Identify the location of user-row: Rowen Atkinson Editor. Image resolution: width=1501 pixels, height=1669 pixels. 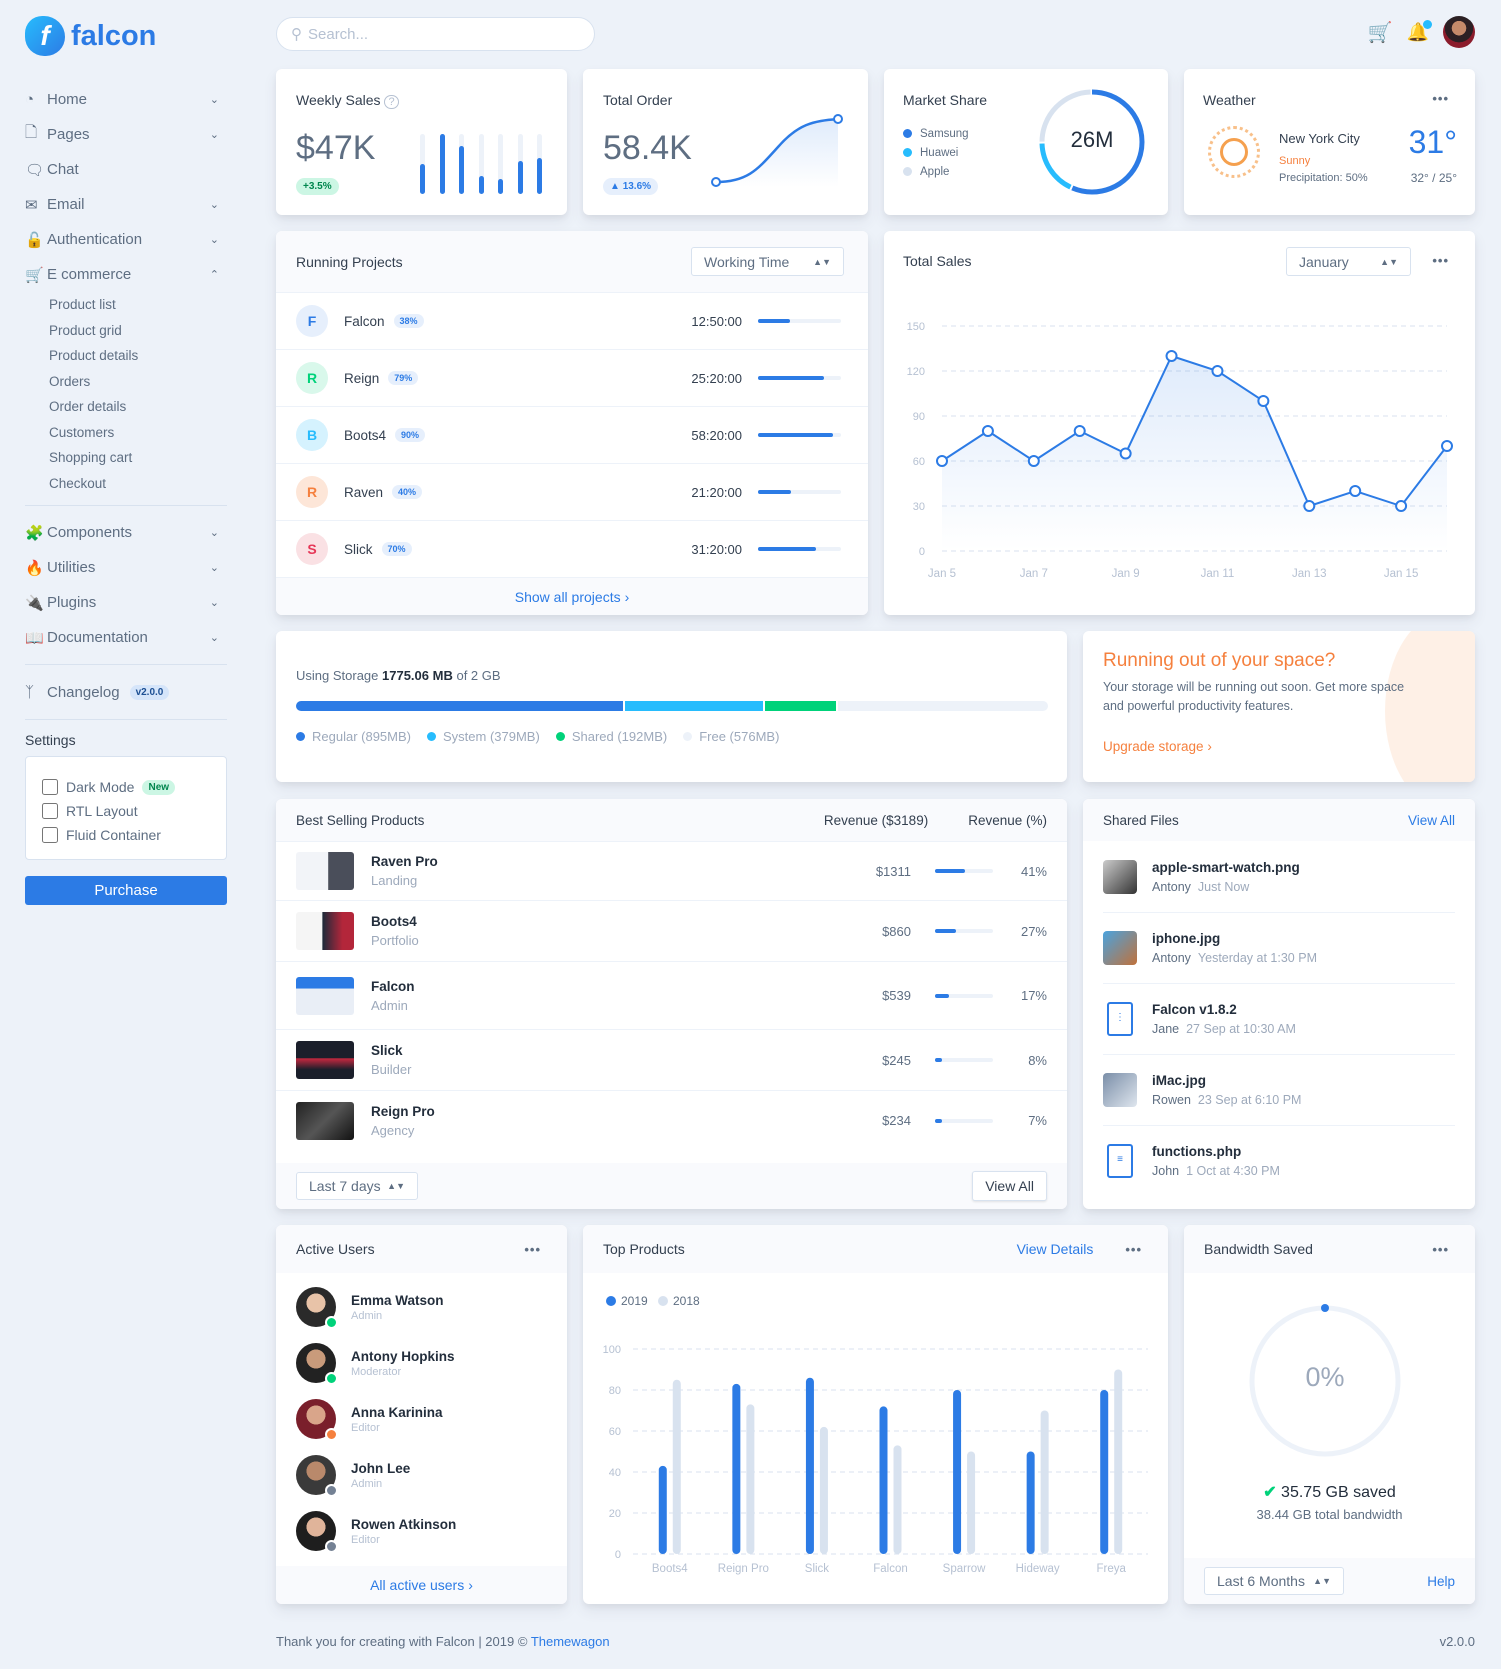
(421, 1531).